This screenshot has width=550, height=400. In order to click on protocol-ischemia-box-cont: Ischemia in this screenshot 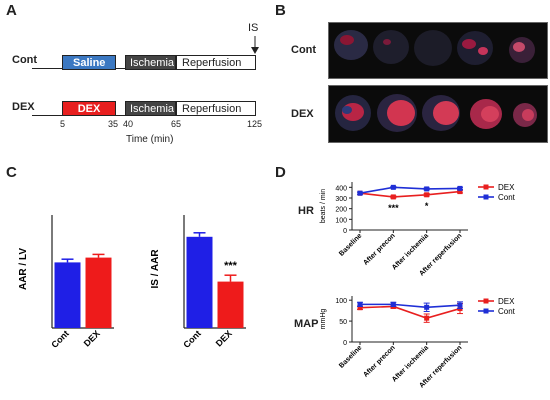, I will do `click(150, 62)`.